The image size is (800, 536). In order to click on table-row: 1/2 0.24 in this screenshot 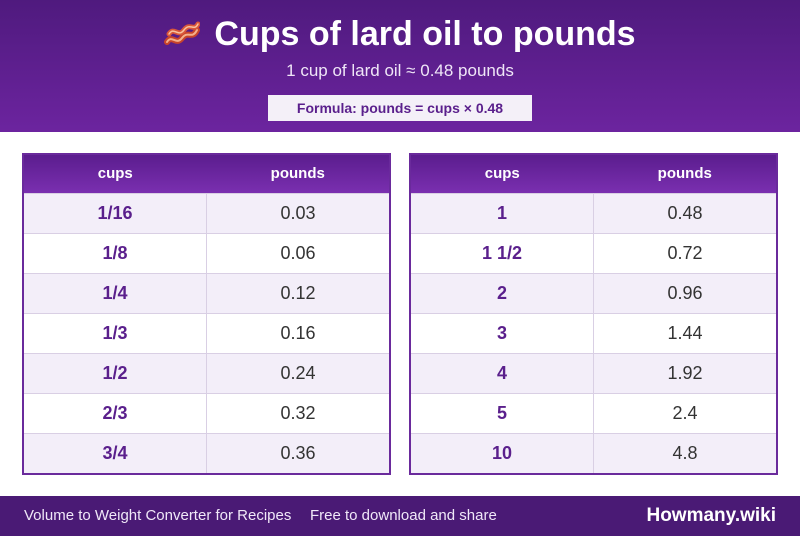, I will do `click(206, 373)`.